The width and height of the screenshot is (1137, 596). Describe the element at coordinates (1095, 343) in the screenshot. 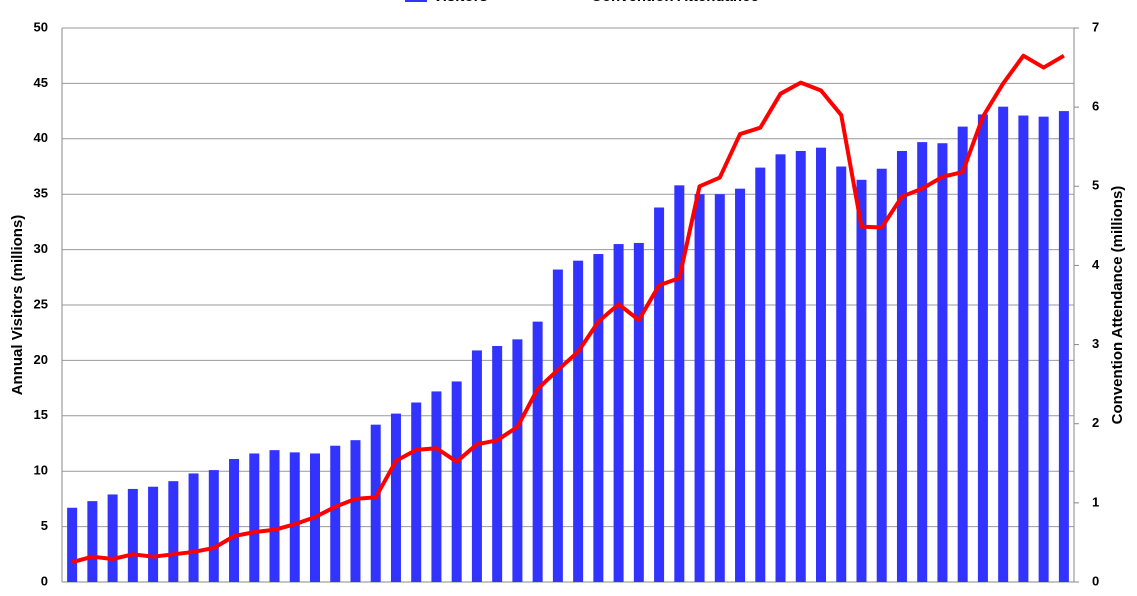

I see `y2-tick-label: 3` at that location.